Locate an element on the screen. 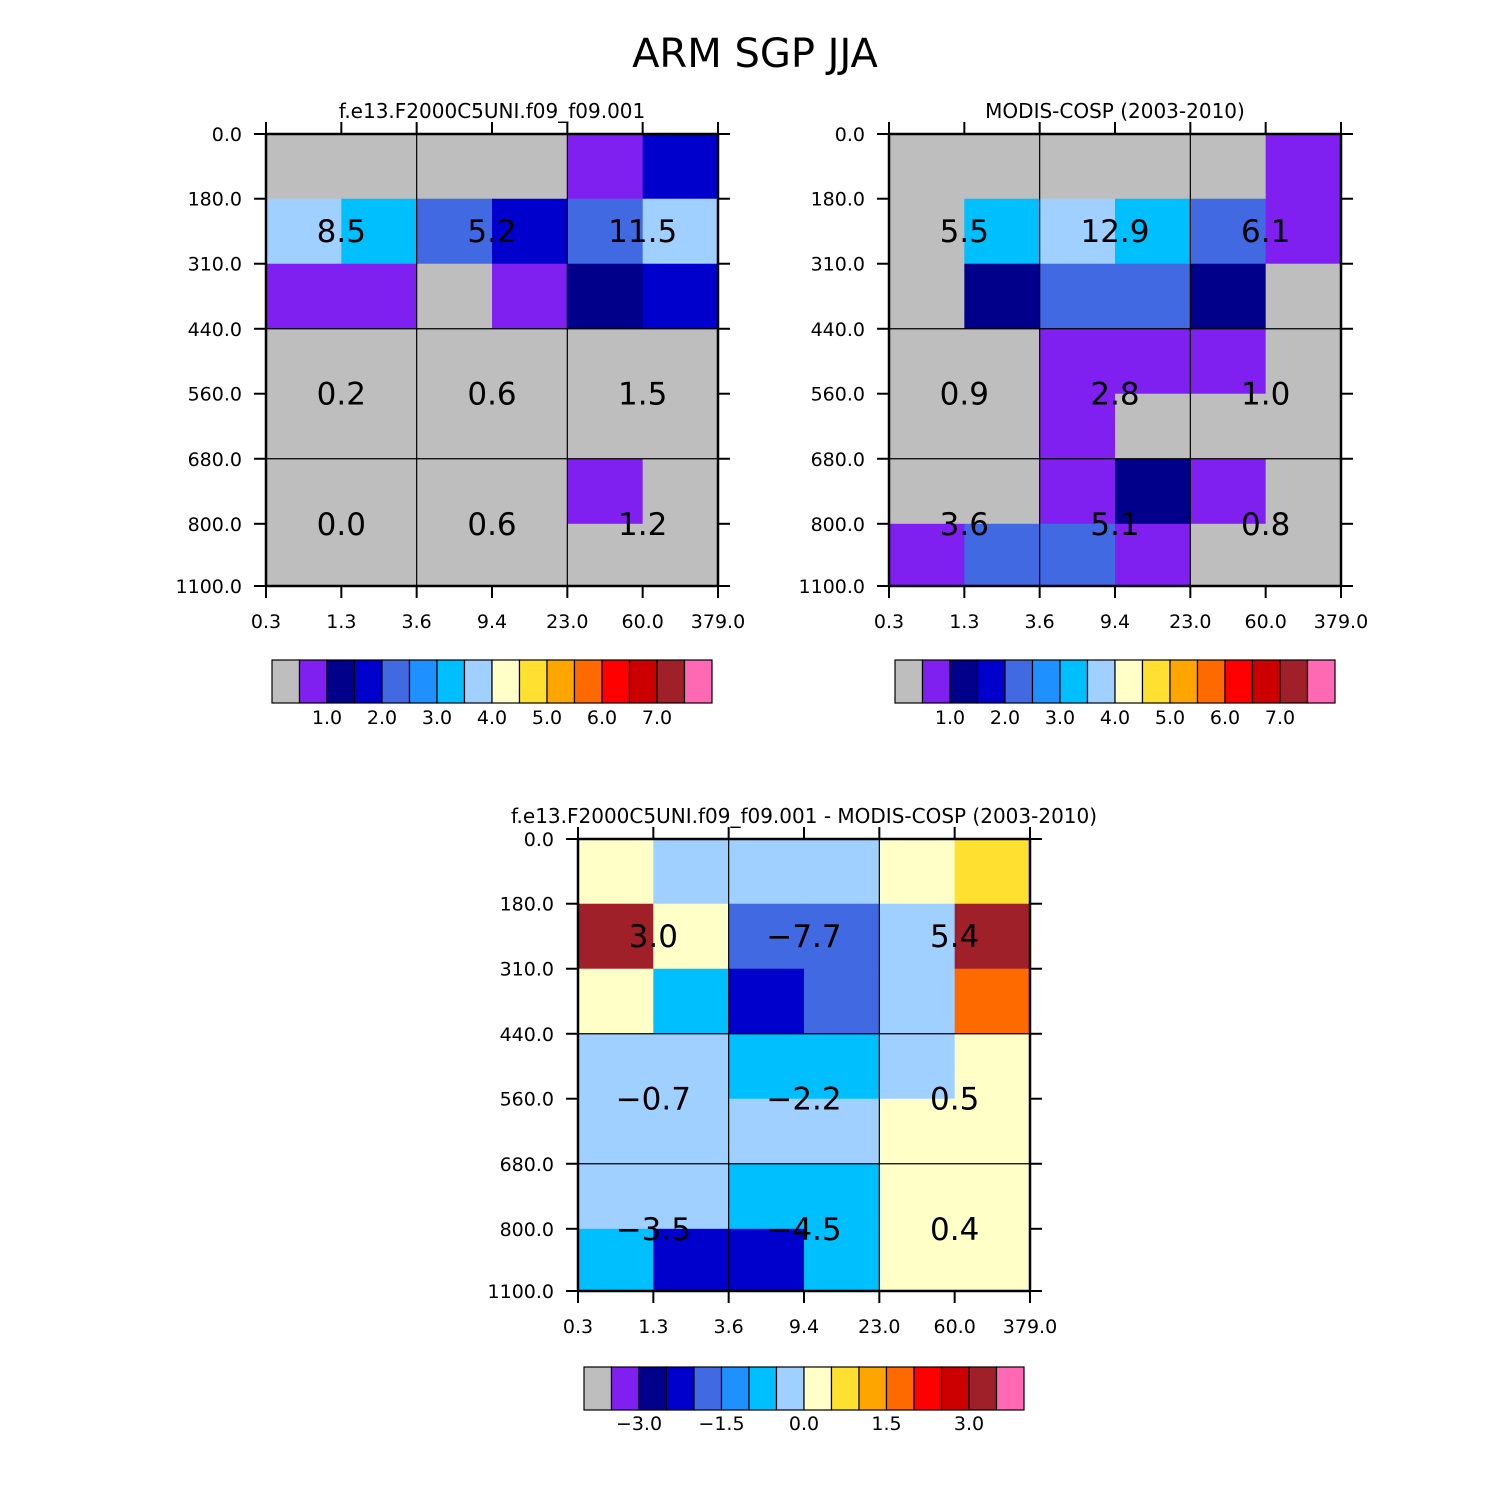  x-tick-label: 23.0 is located at coordinates (1190, 622).